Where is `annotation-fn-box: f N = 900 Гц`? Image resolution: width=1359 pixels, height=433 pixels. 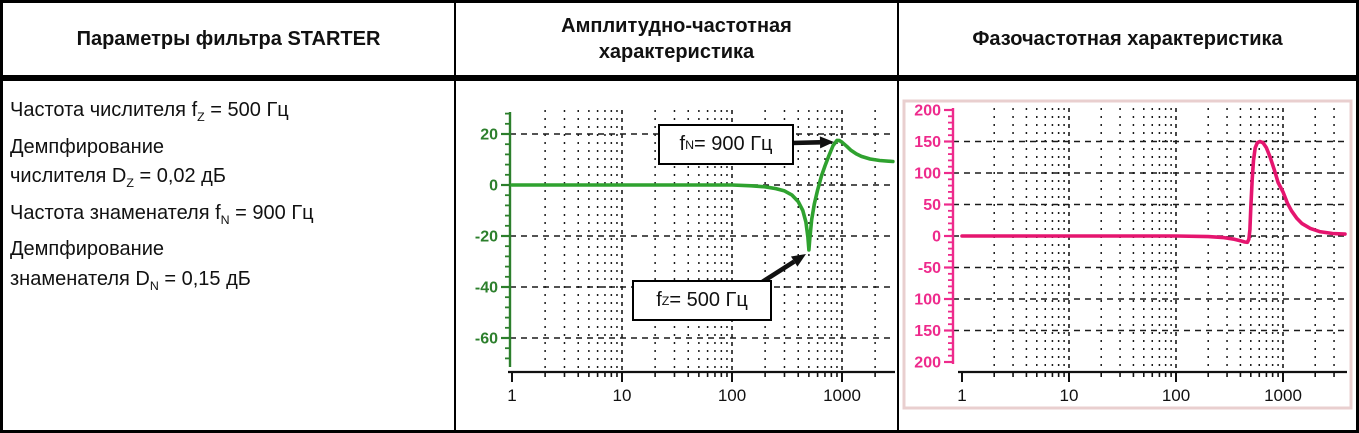 annotation-fn-box: f N = 900 Гц is located at coordinates (726, 144).